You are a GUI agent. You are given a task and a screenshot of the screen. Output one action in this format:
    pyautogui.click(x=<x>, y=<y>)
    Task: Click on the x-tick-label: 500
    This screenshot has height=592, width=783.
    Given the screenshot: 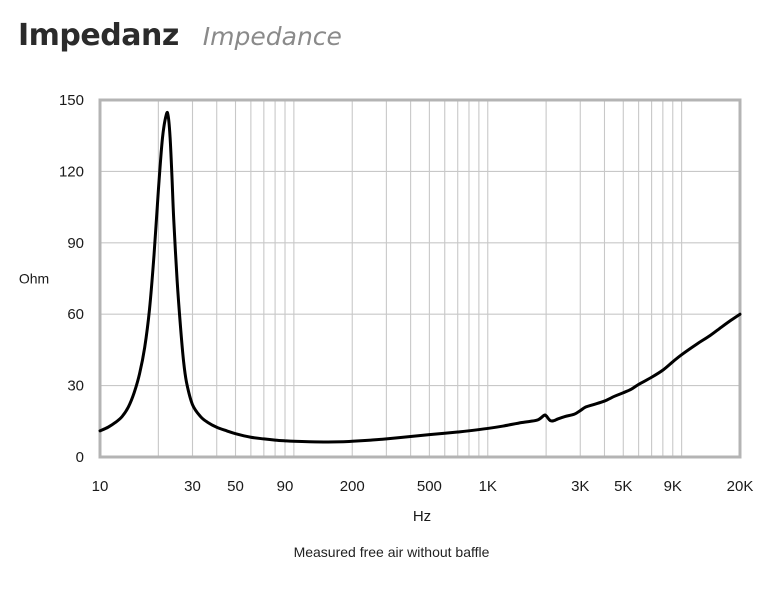 What is the action you would take?
    pyautogui.click(x=429, y=486)
    